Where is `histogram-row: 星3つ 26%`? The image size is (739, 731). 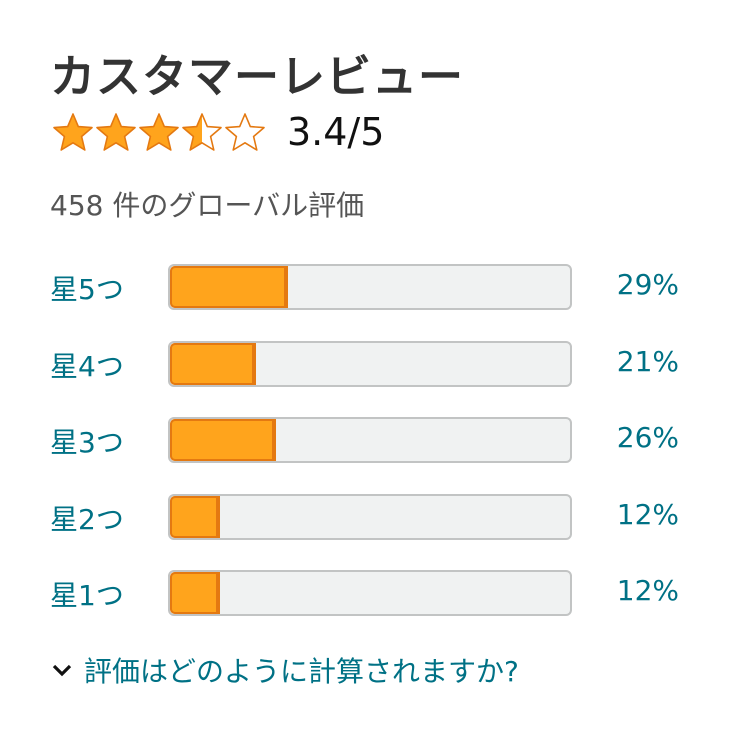
histogram-row: 星3つ 26% is located at coordinates (369, 440).